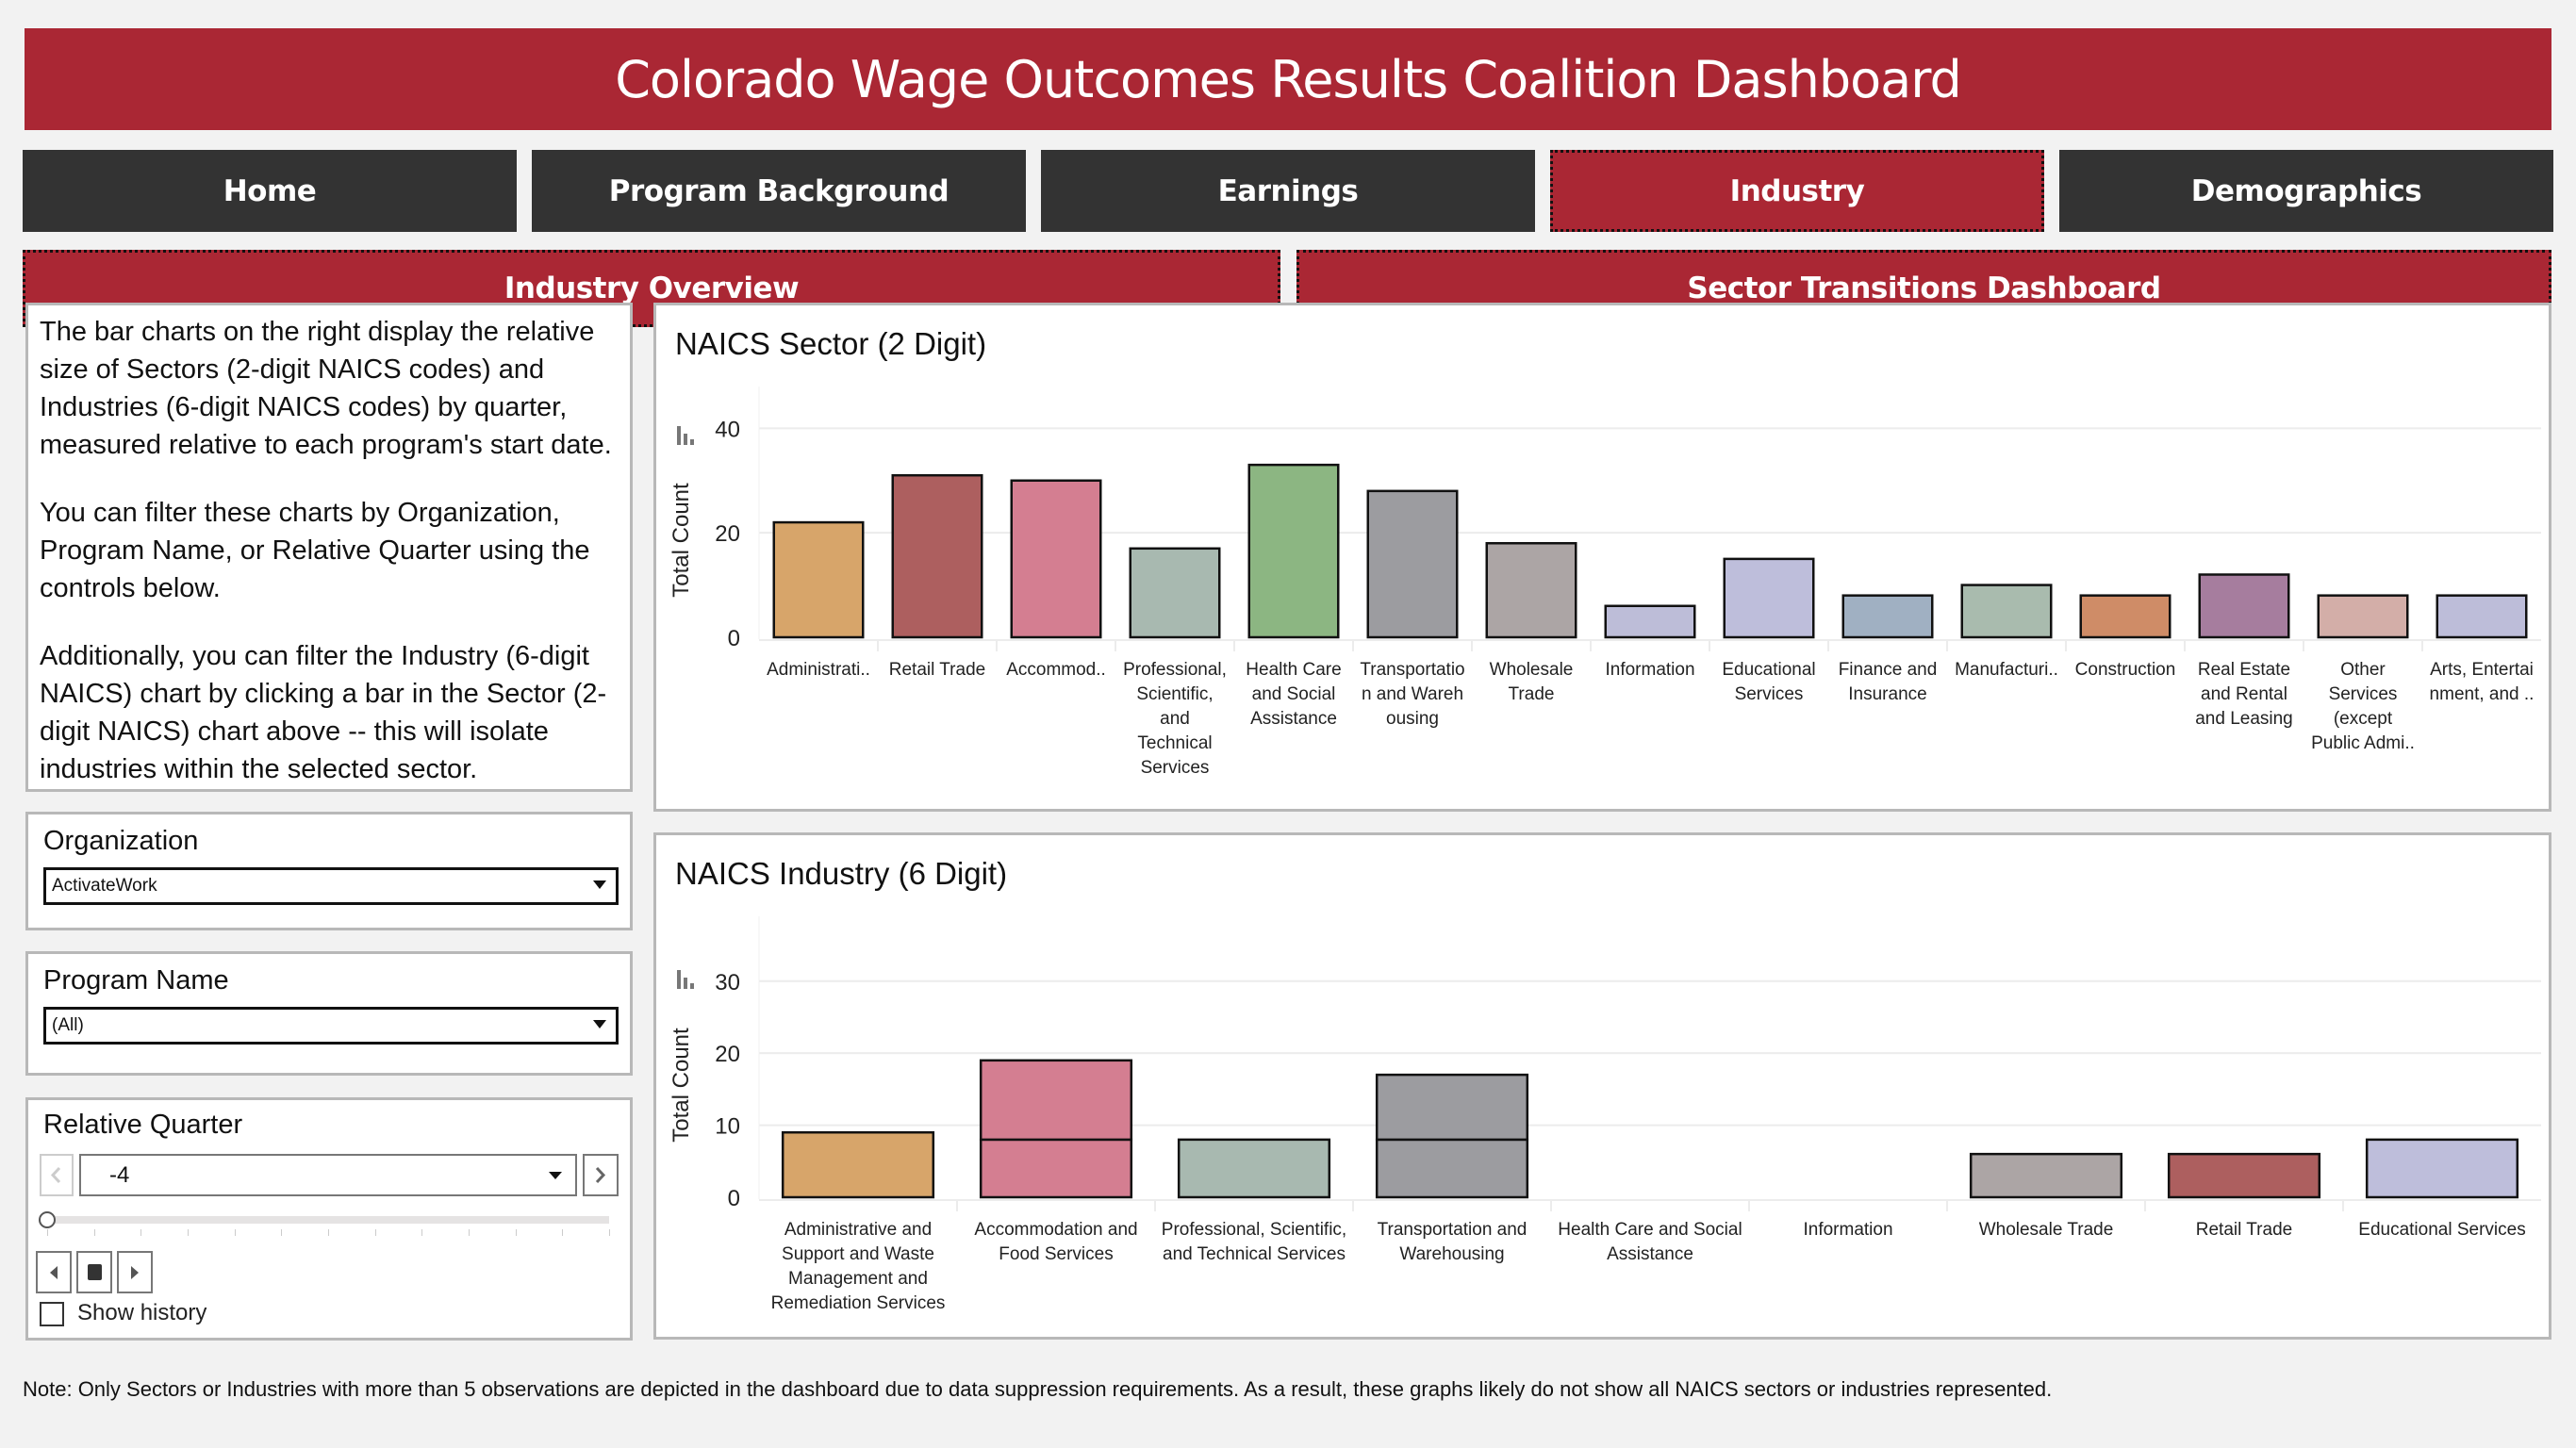 The height and width of the screenshot is (1448, 2576). What do you see at coordinates (727, 983) in the screenshot?
I see `y-tick-label: 30` at bounding box center [727, 983].